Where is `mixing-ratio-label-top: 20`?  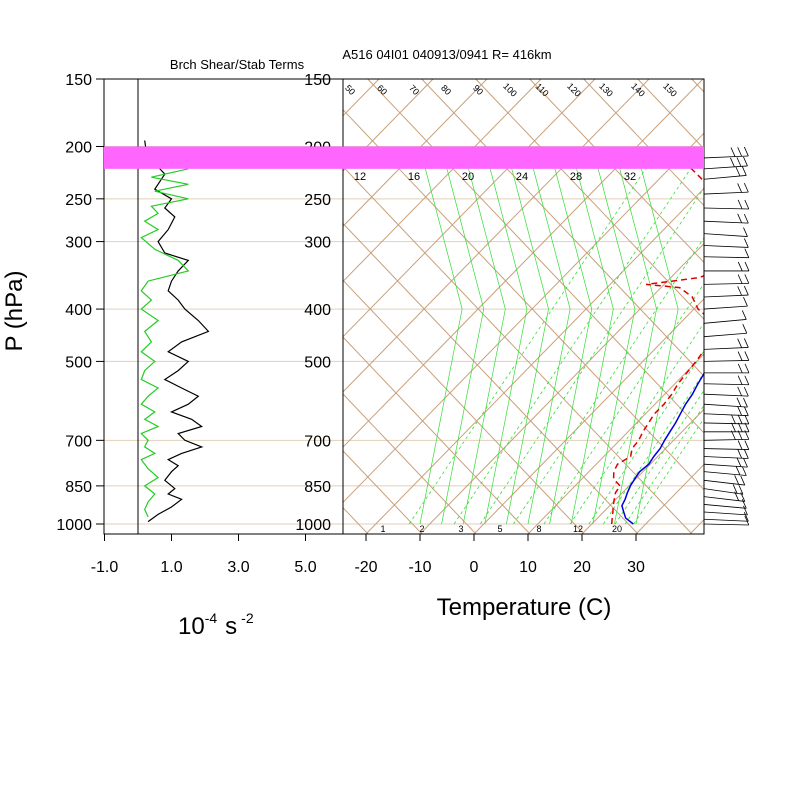
mixing-ratio-label-top: 20 is located at coordinates (468, 177).